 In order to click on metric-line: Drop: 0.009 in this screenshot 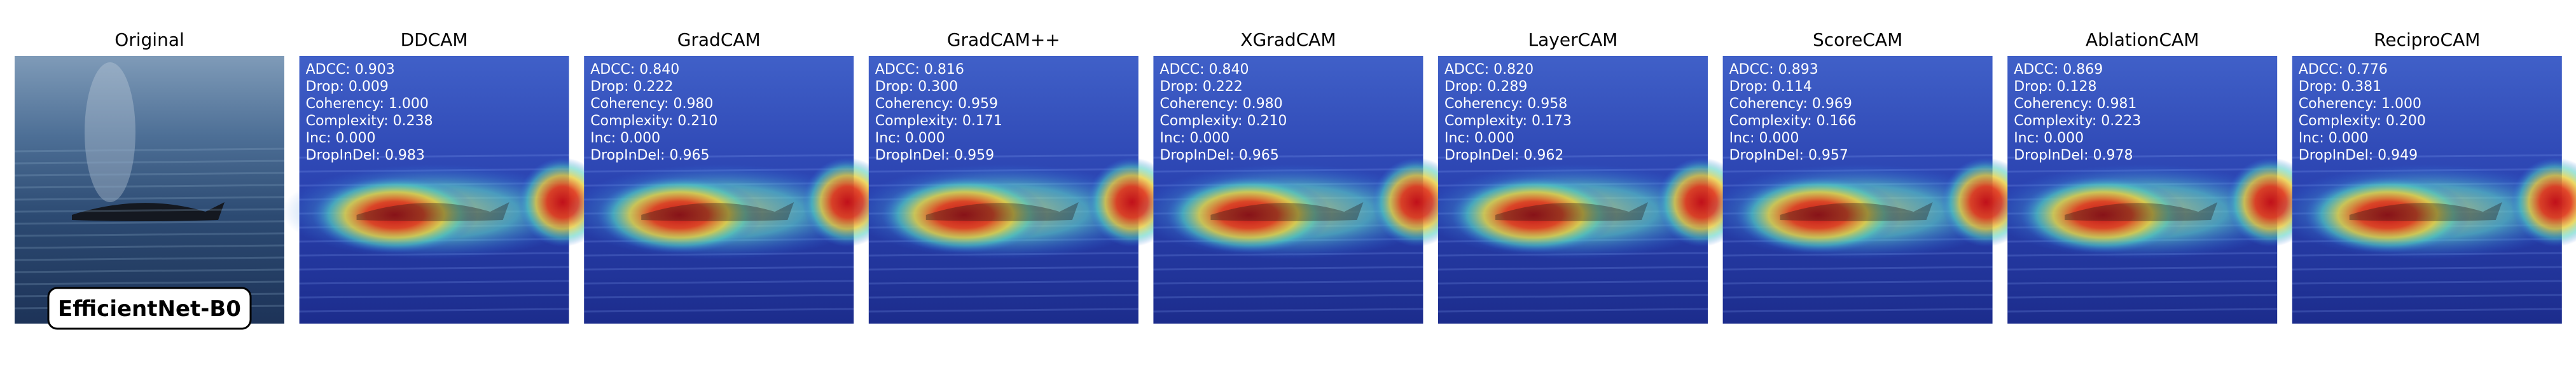, I will do `click(347, 87)`.